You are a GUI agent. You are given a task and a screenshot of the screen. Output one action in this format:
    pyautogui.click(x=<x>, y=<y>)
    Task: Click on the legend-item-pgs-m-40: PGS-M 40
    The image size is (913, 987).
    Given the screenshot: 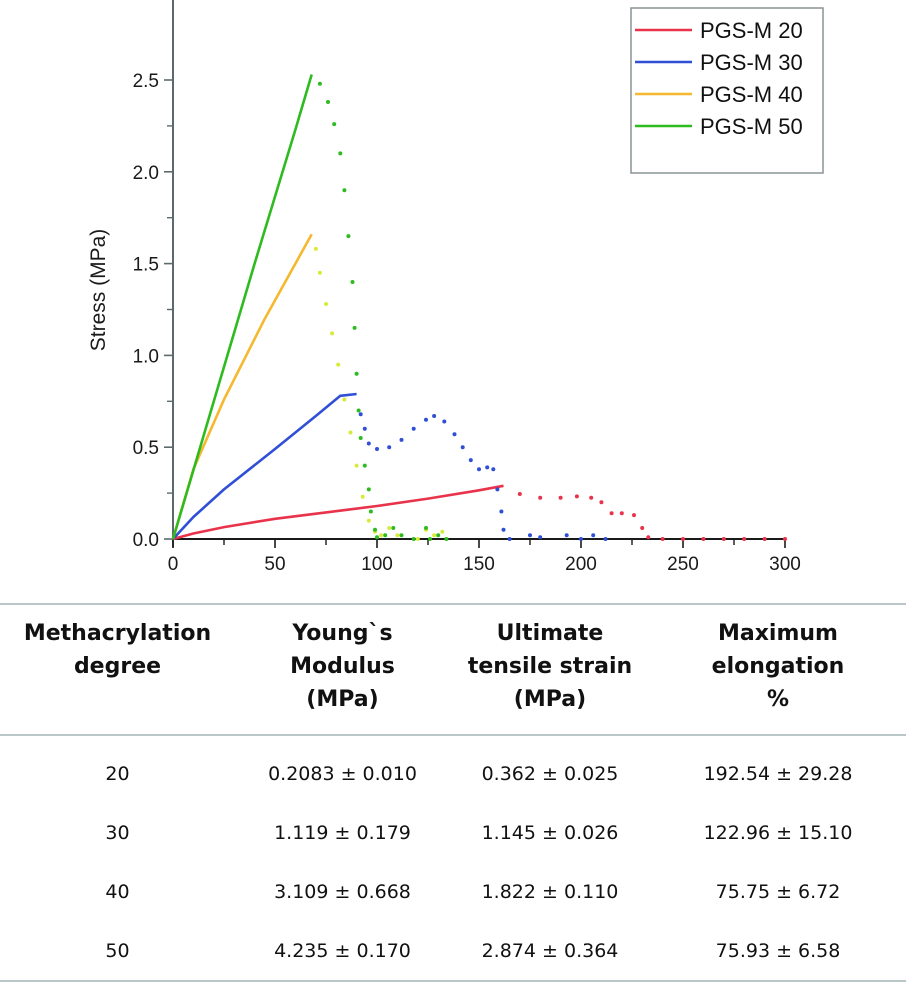 What is the action you would take?
    pyautogui.click(x=719, y=94)
    